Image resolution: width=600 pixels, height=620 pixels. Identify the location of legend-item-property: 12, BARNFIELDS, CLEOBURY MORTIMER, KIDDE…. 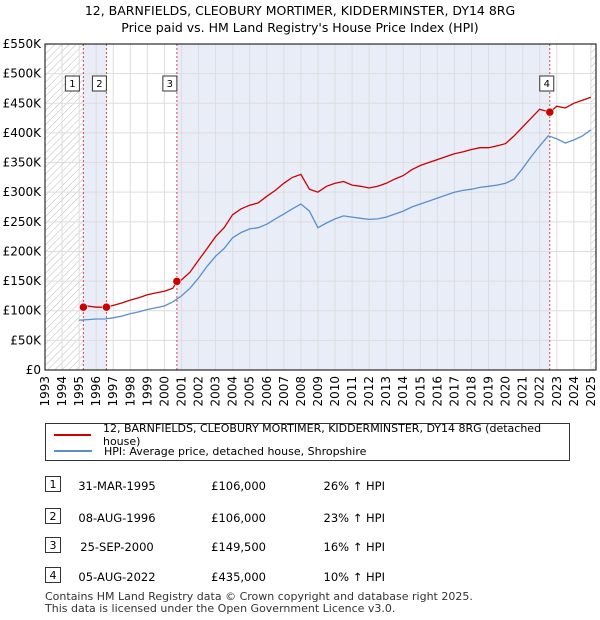
(311, 435).